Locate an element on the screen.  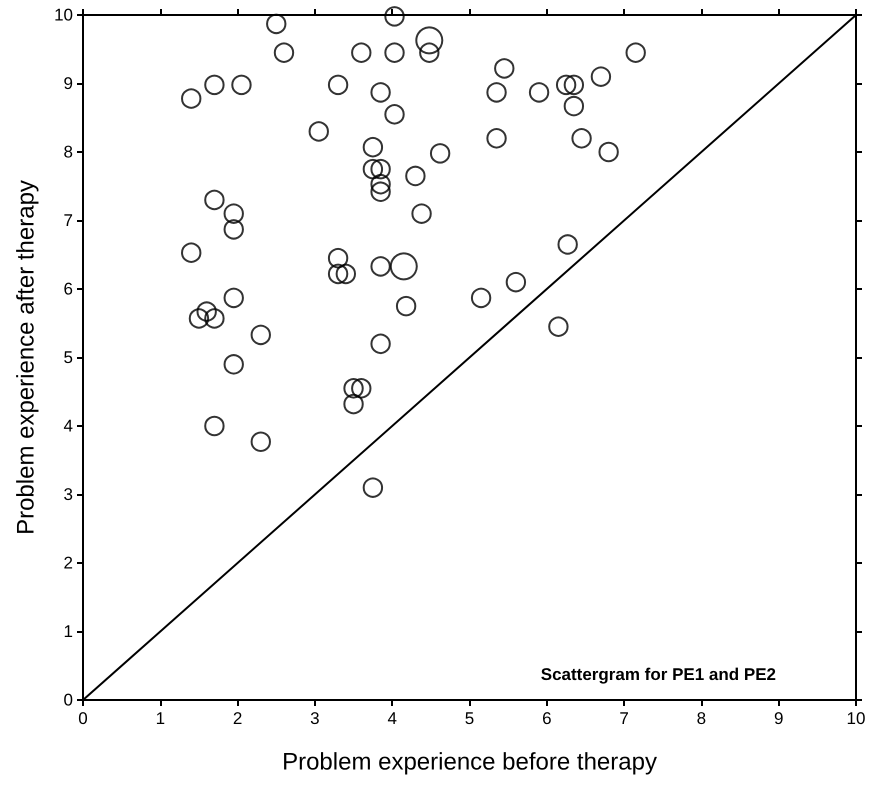
y-tick-label: 6 is located at coordinates (68, 289).